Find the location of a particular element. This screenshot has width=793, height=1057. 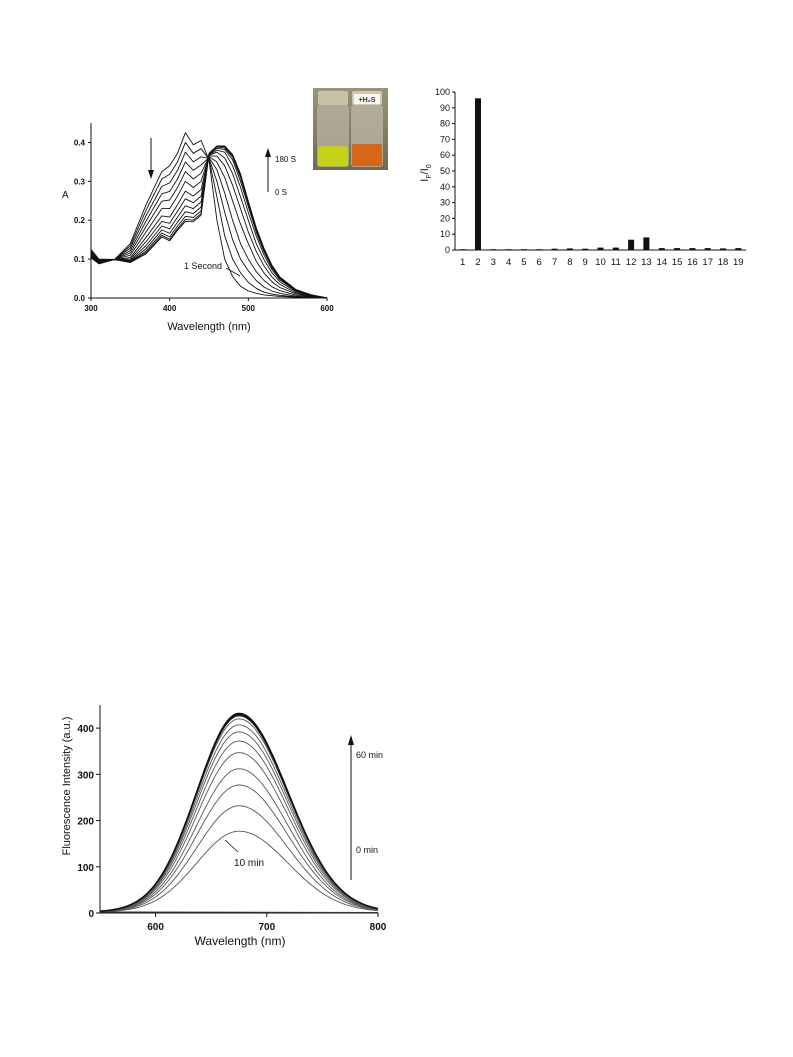

absorbance-series is located at coordinates (209, 215).